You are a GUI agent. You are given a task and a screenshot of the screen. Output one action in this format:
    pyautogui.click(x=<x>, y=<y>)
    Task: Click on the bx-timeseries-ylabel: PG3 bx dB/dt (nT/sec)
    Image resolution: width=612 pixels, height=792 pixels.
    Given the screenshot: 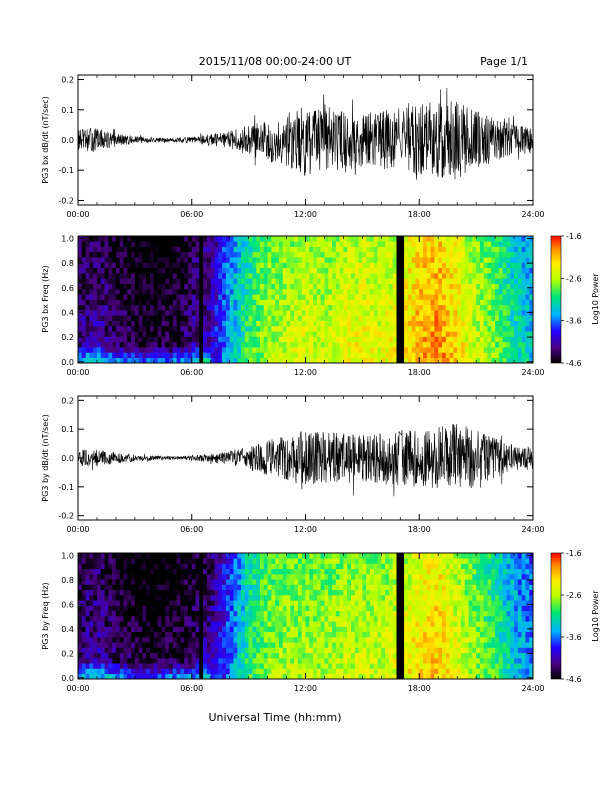 What is the action you would take?
    pyautogui.click(x=45, y=139)
    